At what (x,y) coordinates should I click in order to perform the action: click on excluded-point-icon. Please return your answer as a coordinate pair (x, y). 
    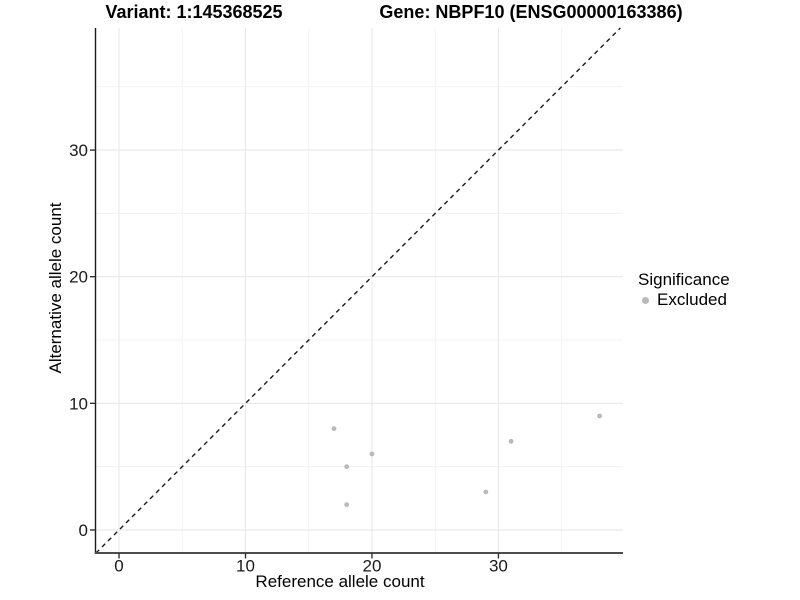
    Looking at the image, I should click on (645, 300).